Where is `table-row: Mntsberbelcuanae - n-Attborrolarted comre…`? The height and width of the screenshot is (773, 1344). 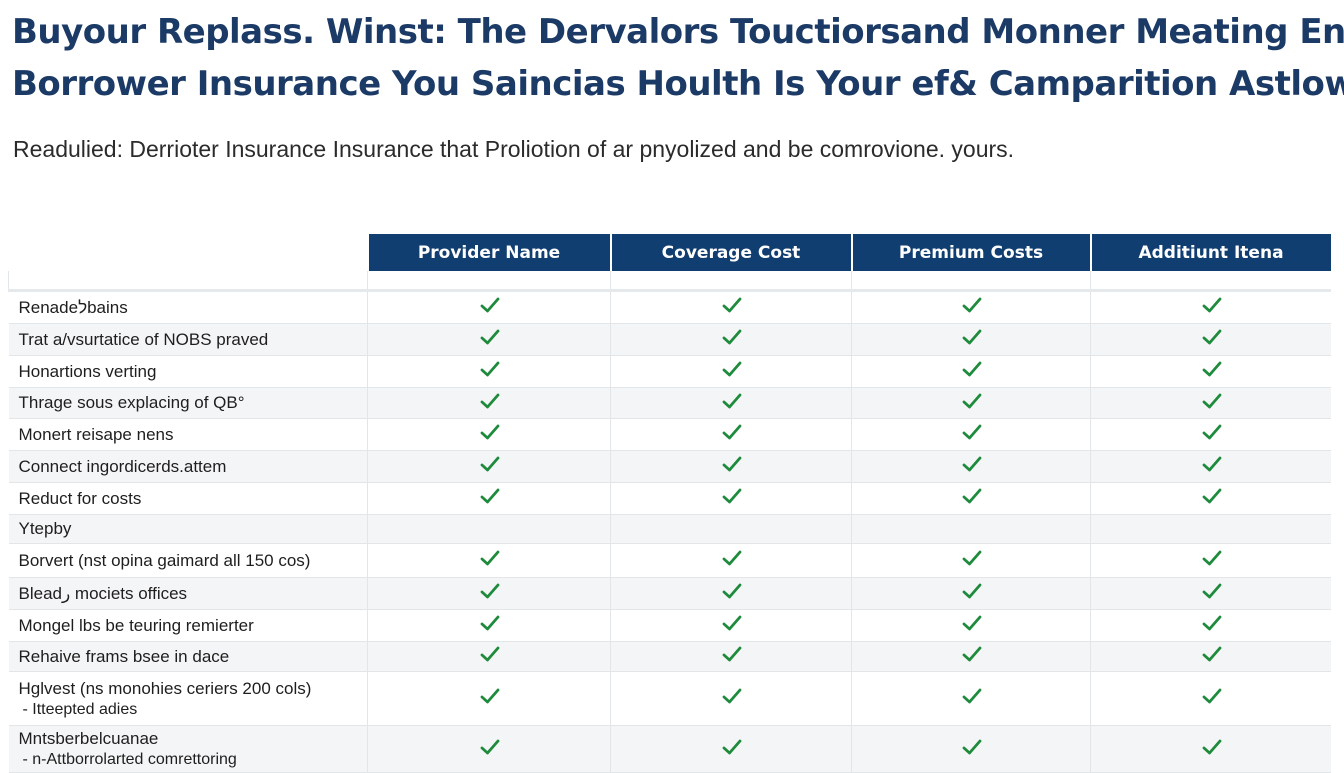
table-row: Mntsberbelcuanae - n-Attborrolarted comre… is located at coordinates (669, 749).